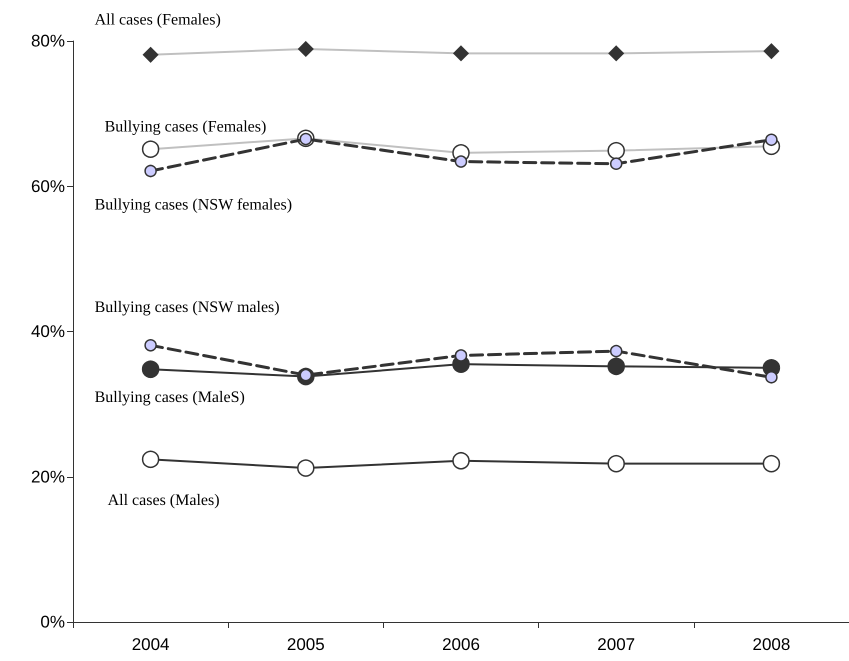 The width and height of the screenshot is (849, 661). I want to click on x-tick-label: 2007, so click(616, 644).